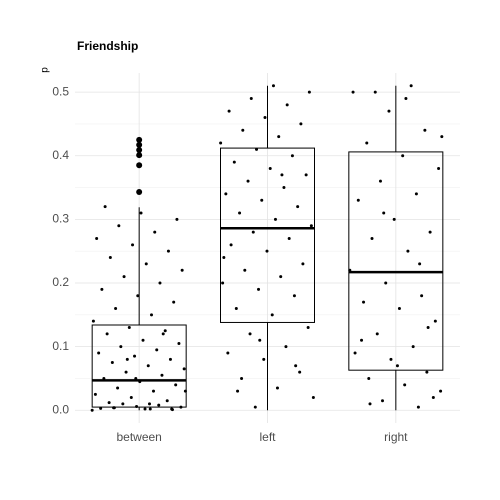 This screenshot has height=500, width=500. I want to click on x-tick-label: left, so click(267, 437).